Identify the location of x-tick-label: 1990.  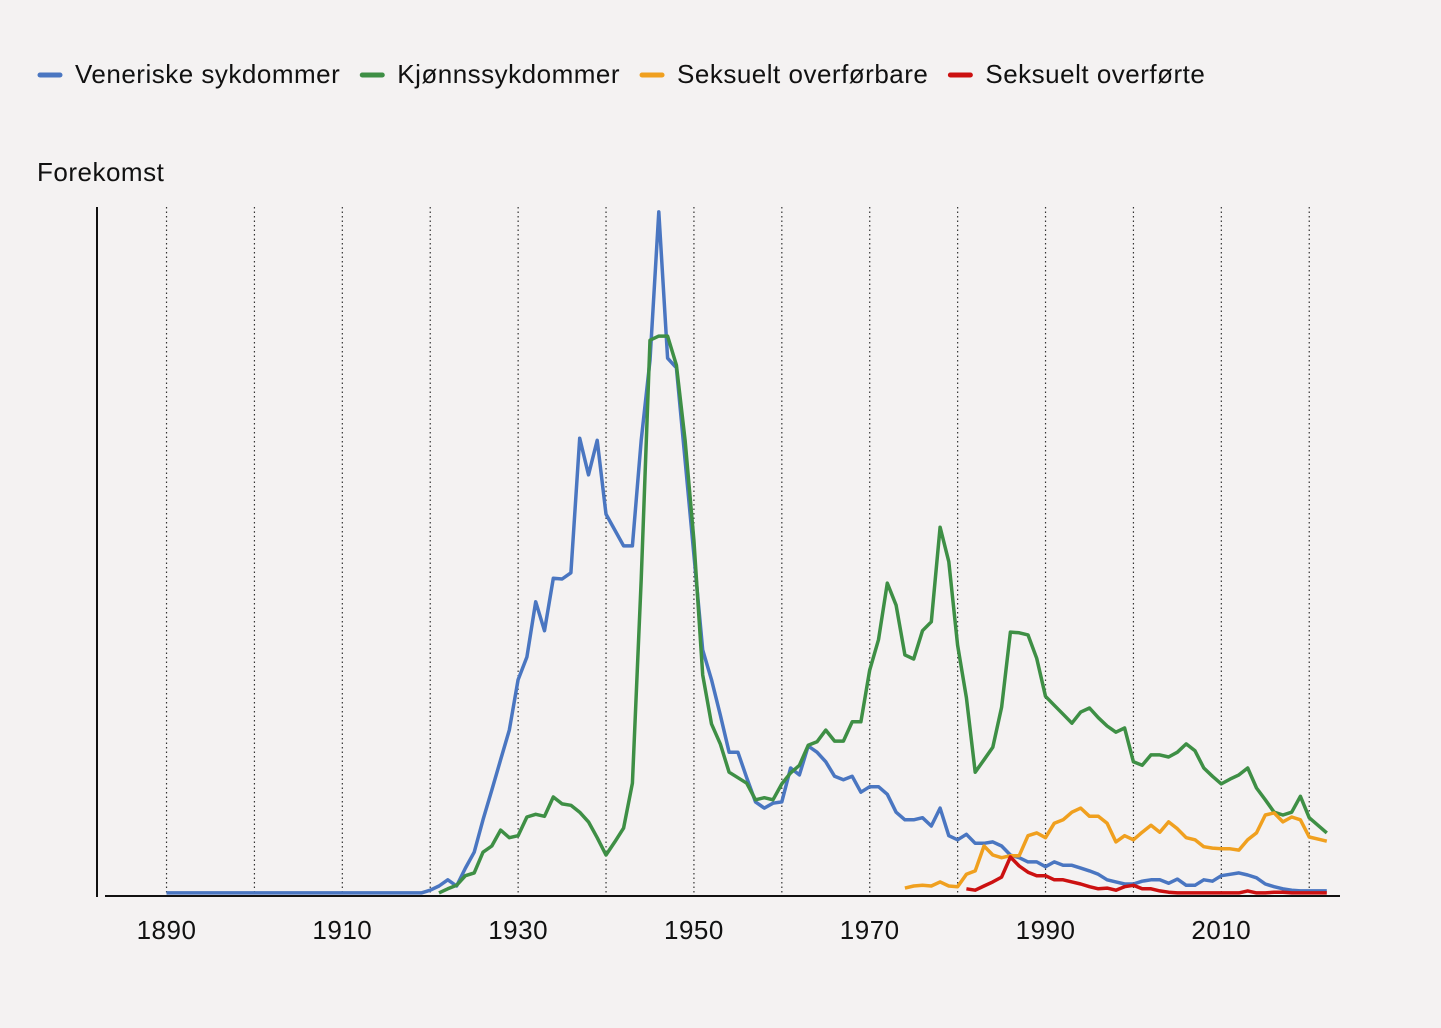
(1046, 930).